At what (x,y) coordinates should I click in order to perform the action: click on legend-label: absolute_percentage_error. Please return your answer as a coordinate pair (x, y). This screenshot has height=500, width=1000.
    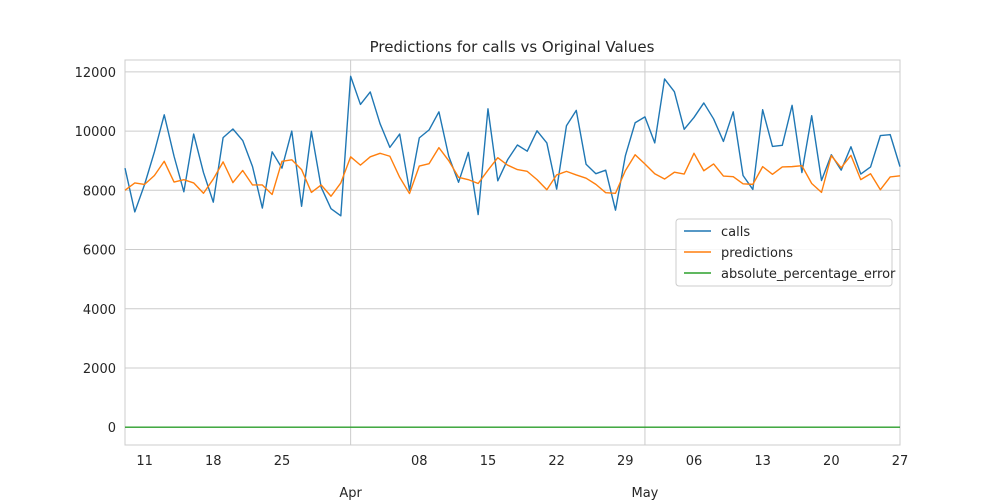
    Looking at the image, I should click on (808, 274).